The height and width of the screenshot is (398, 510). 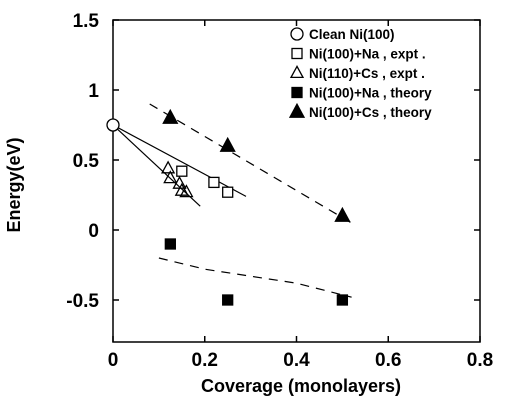 I want to click on legend-entry: Clean Ni(100), so click(x=352, y=34).